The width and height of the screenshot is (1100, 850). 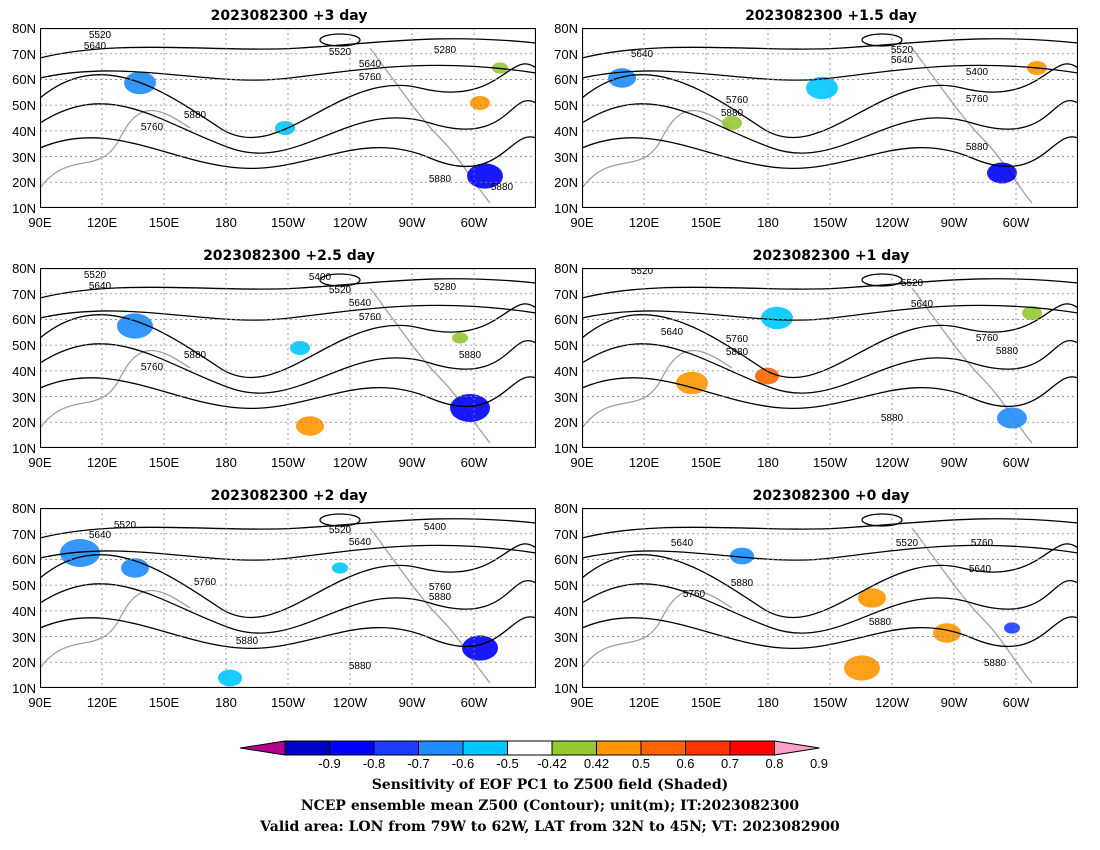 I want to click on lon-label: 180, so click(x=768, y=222).